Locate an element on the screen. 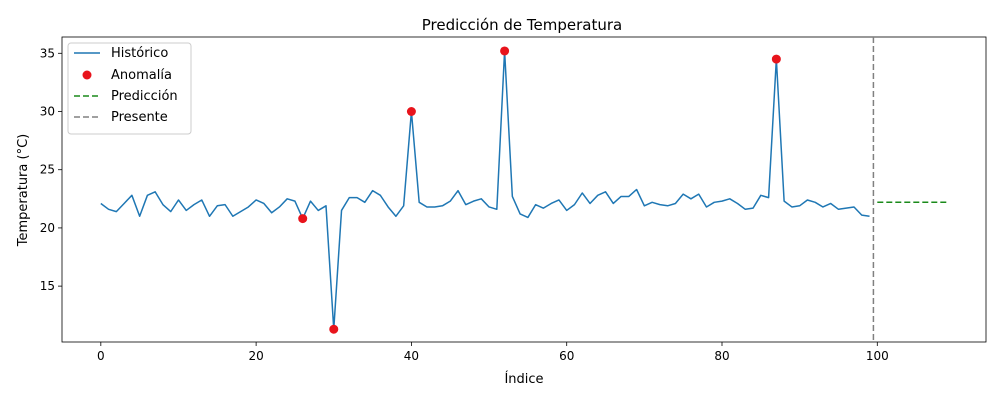 The image size is (1000, 400). legend: Histórico Anomalía Predicción Presente is located at coordinates (129, 88).